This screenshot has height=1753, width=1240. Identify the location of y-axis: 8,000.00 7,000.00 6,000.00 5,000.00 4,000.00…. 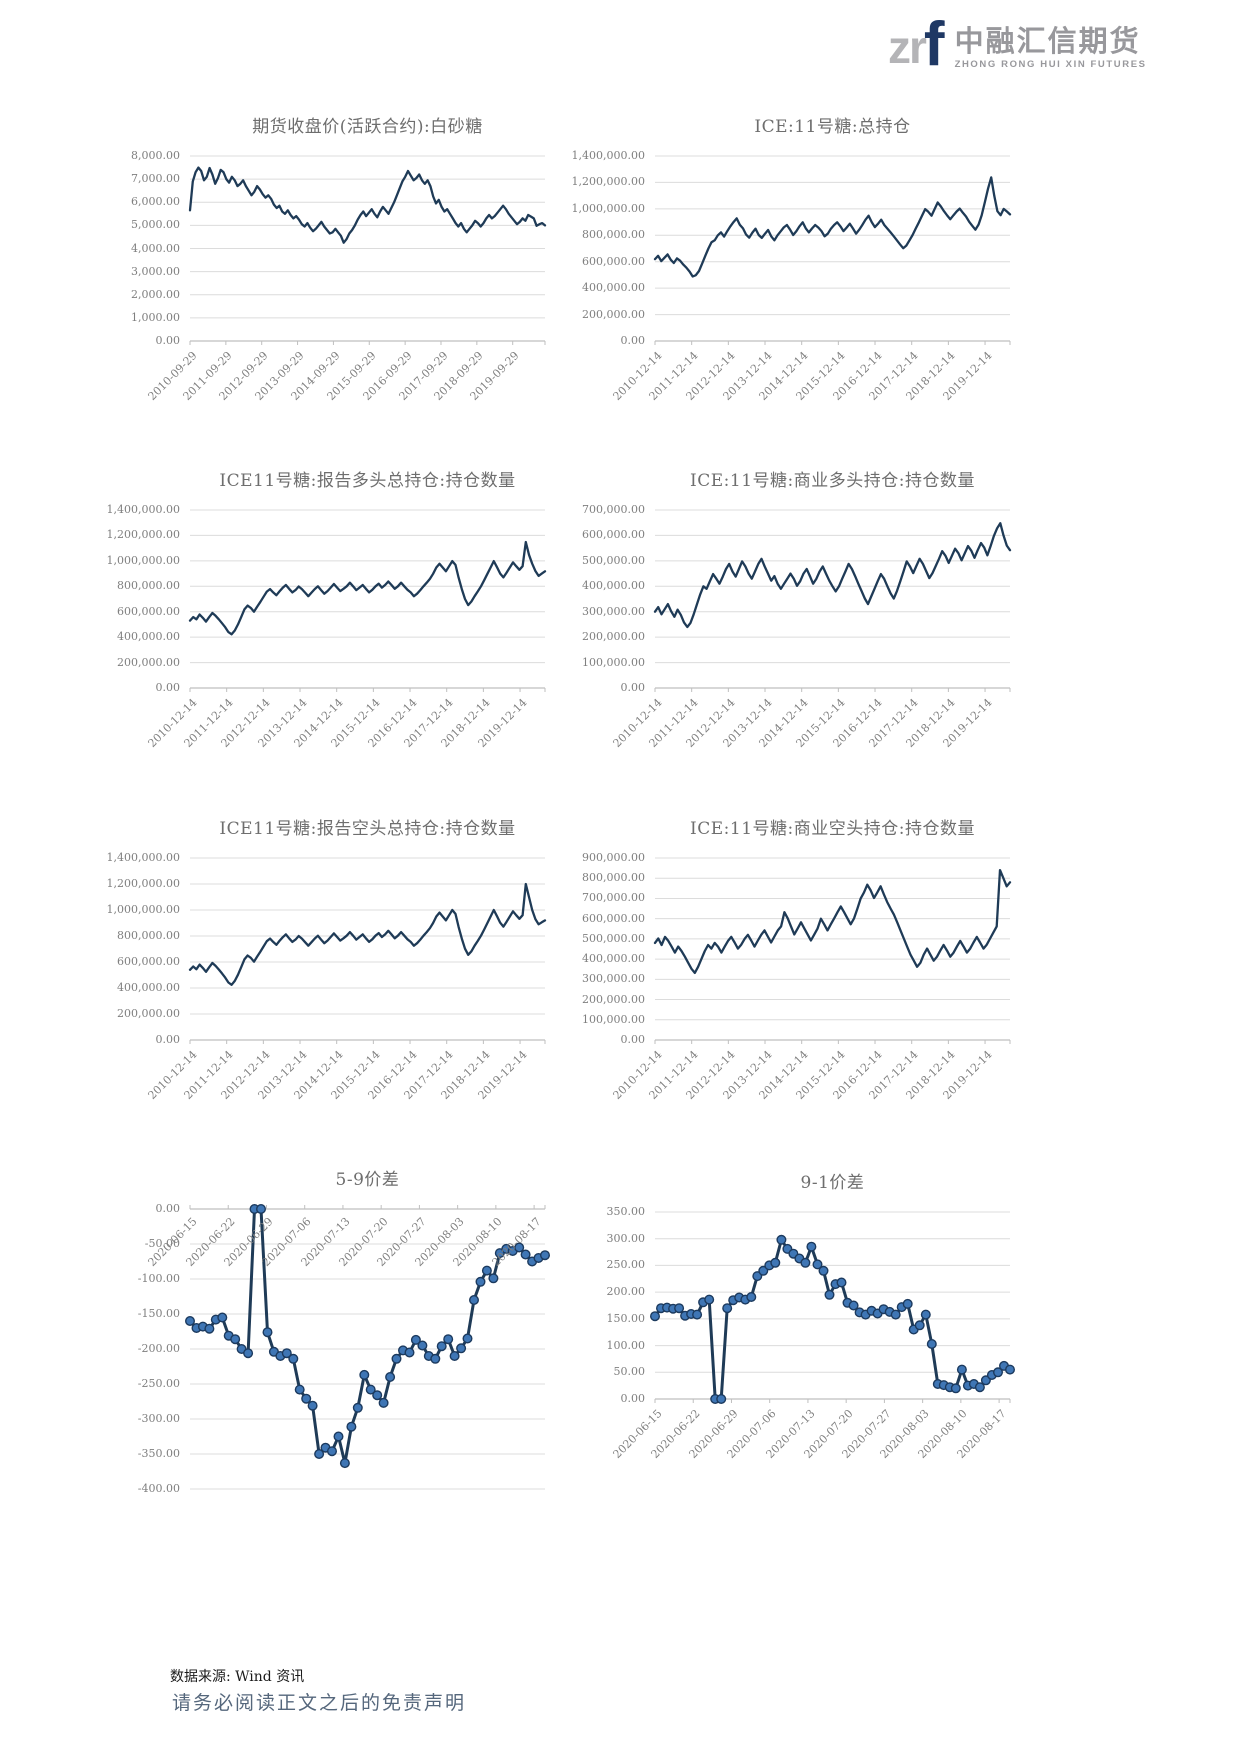
(120, 248).